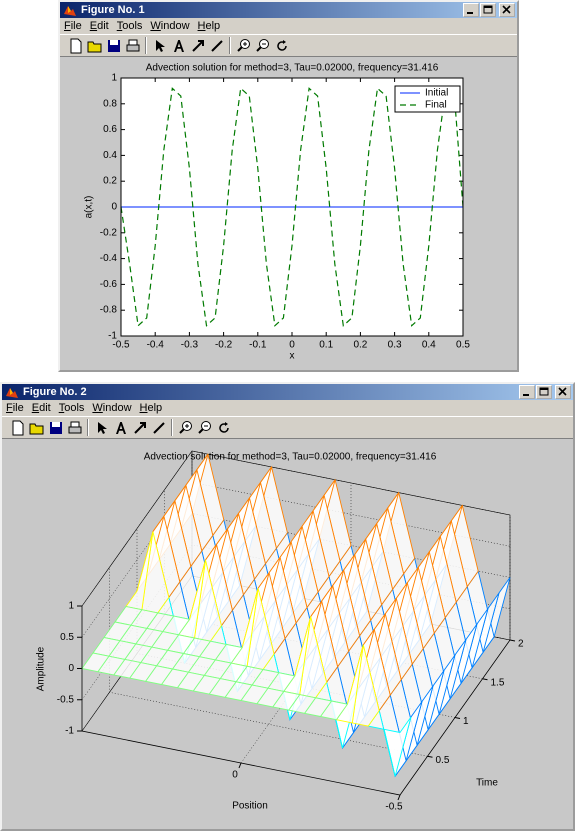 Image resolution: width=575 pixels, height=831 pixels. I want to click on title-bar: Figure No. 1, so click(288, 10).